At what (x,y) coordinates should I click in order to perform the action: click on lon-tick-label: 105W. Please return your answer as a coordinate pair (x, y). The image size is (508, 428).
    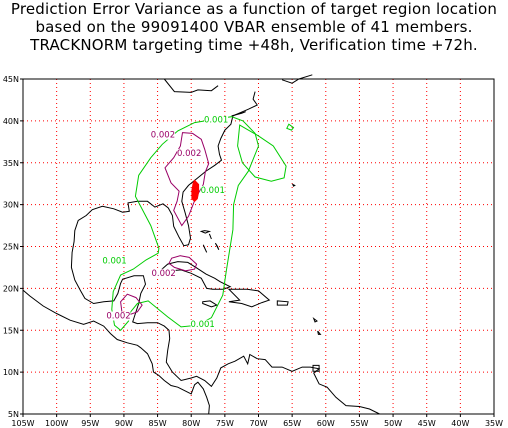
    Looking at the image, I should click on (22, 423).